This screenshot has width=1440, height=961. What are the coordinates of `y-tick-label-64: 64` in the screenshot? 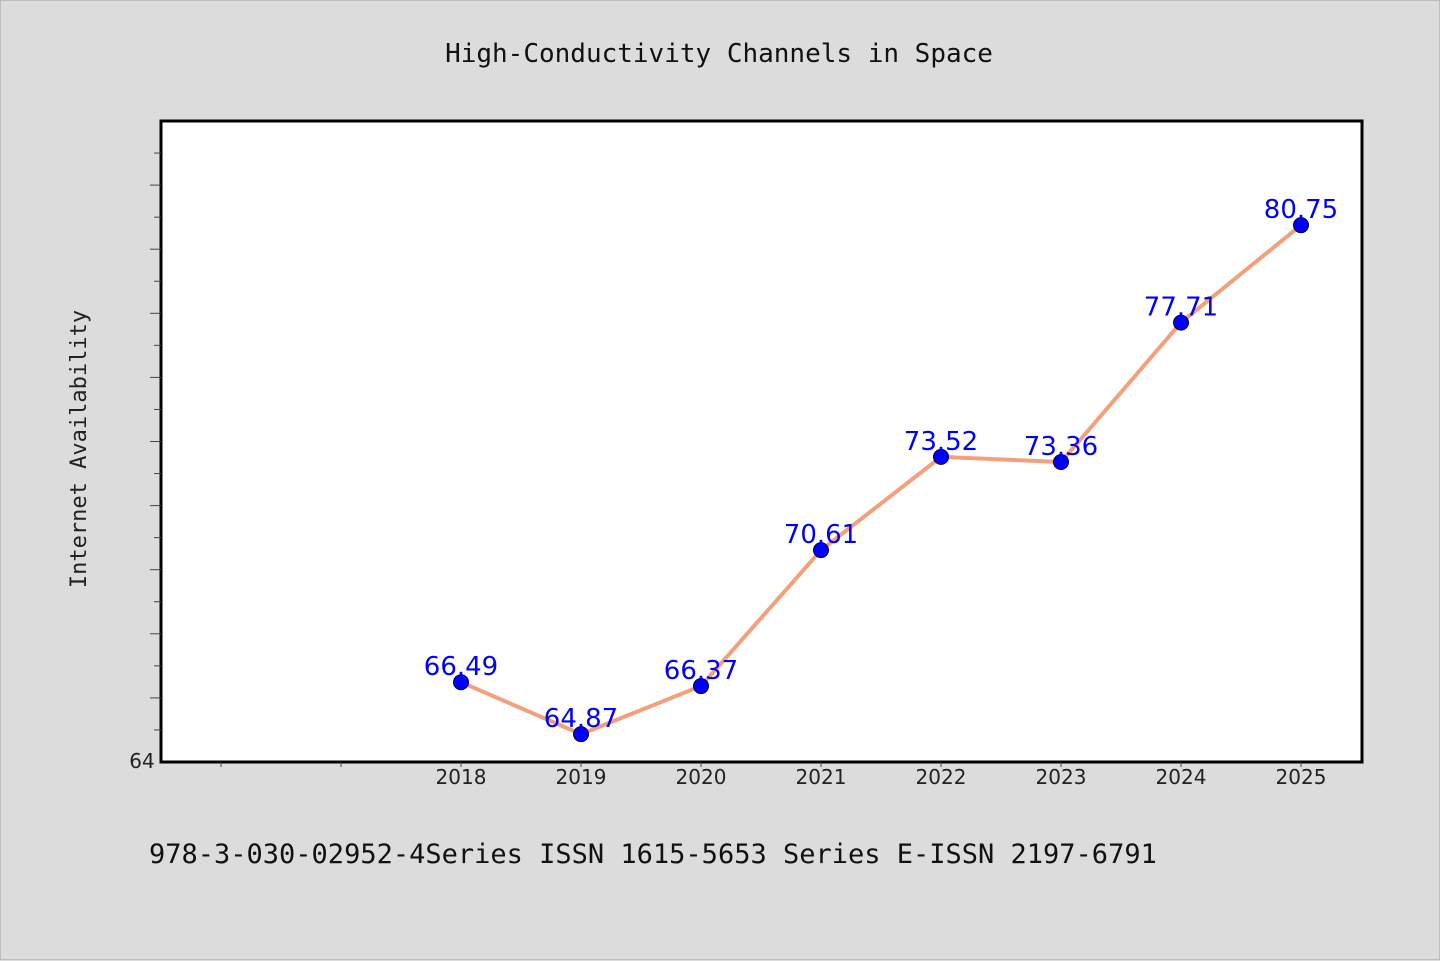 It's located at (141, 761).